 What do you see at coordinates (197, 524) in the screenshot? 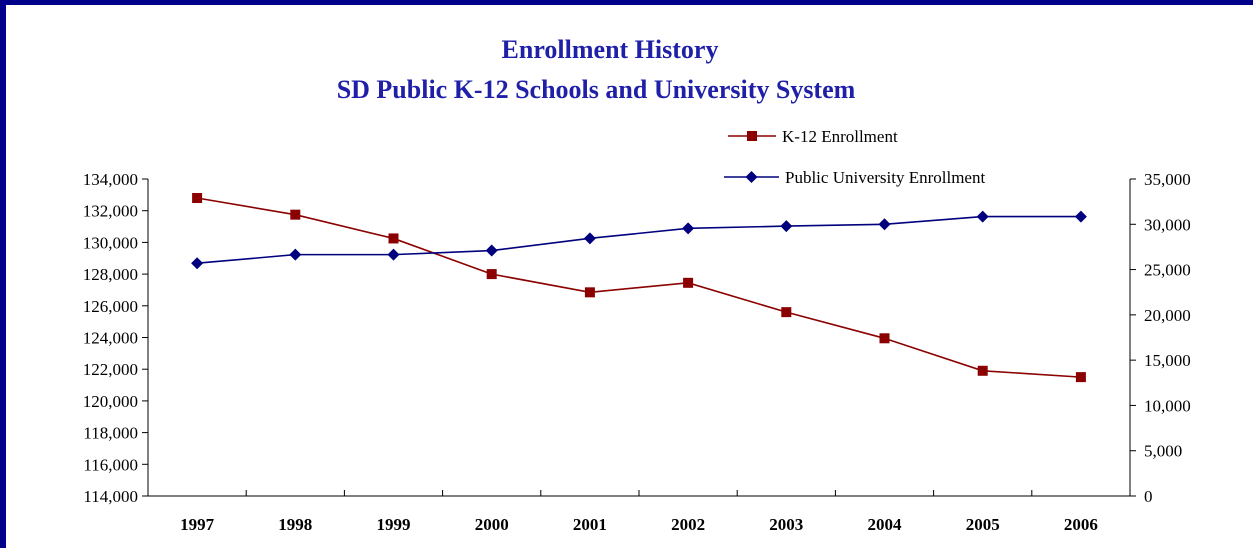
I see `x-tick-label: 1997` at bounding box center [197, 524].